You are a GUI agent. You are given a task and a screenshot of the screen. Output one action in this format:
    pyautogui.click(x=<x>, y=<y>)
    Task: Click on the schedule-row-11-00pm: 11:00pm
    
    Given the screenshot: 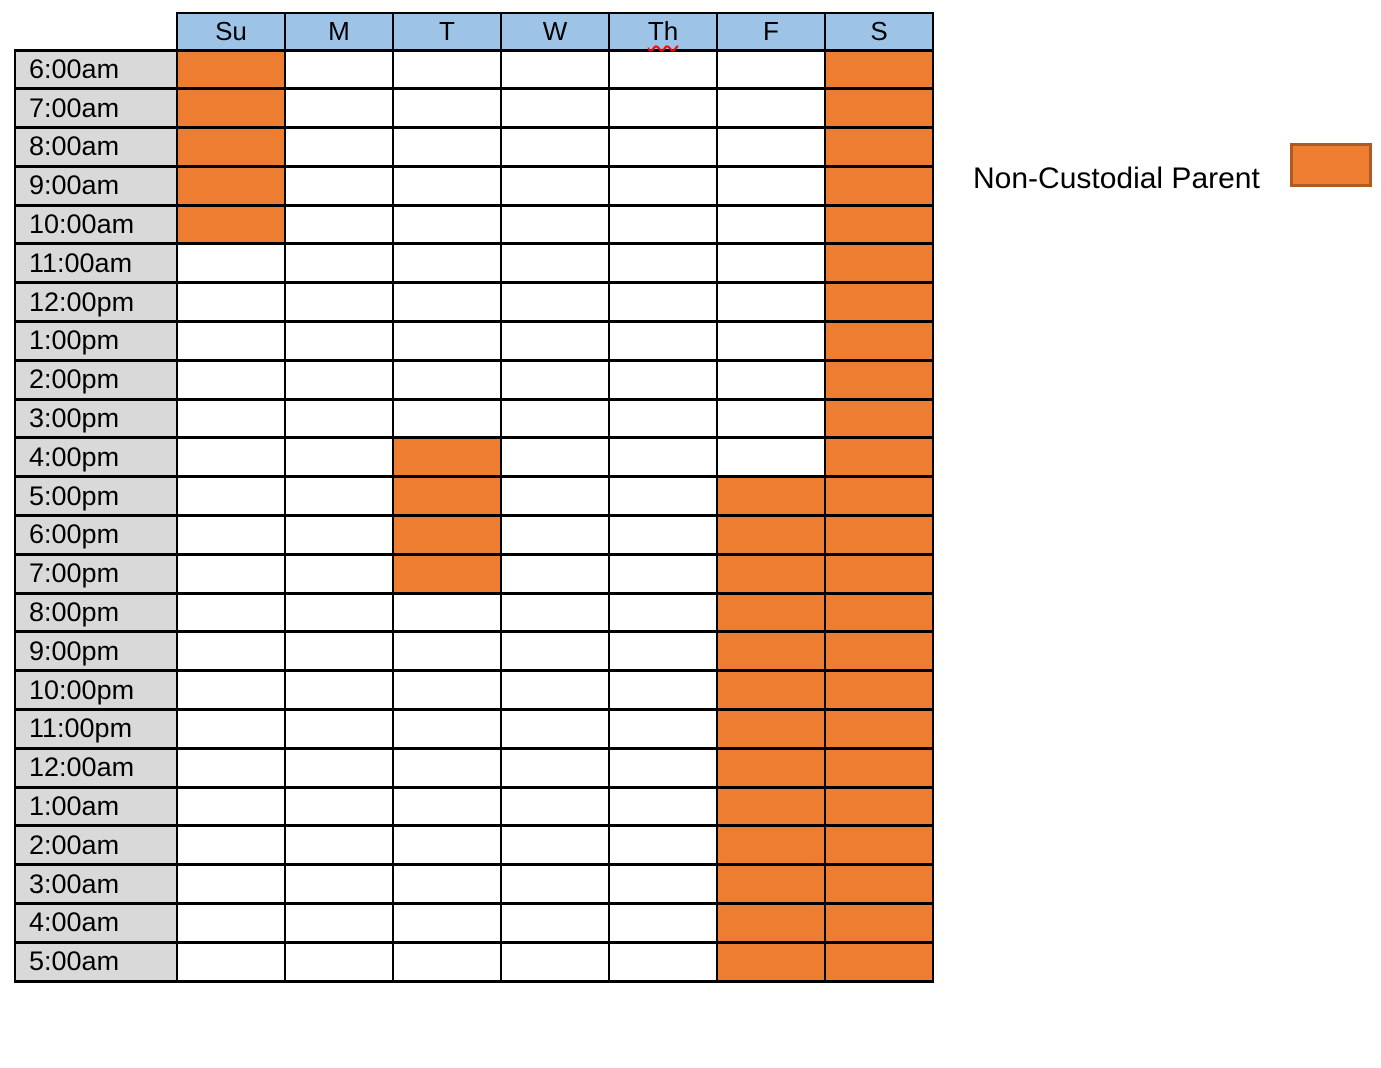 What is the action you would take?
    pyautogui.click(x=474, y=729)
    